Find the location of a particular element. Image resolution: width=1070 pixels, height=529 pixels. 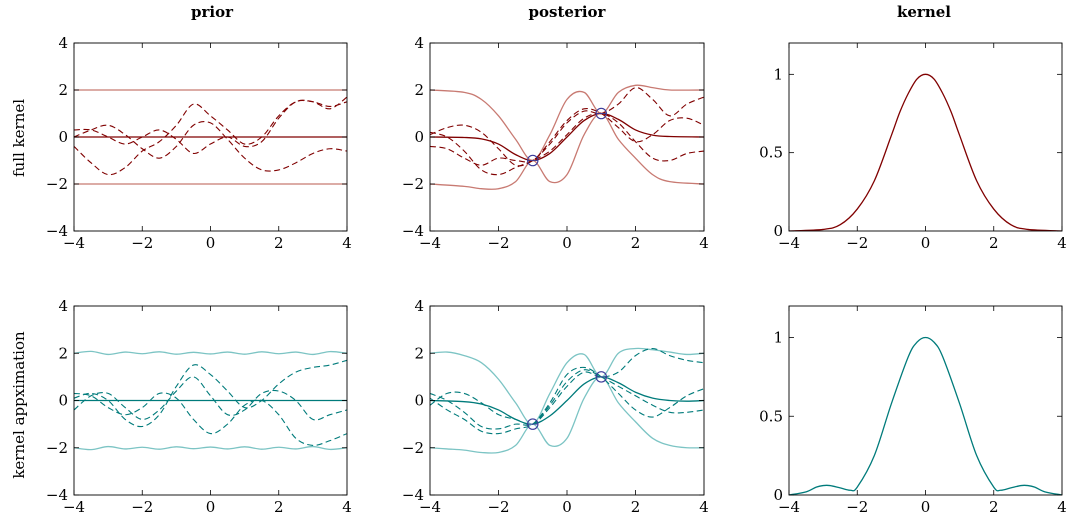

row-label-full-kernel: full kernel is located at coordinates (19, 138).